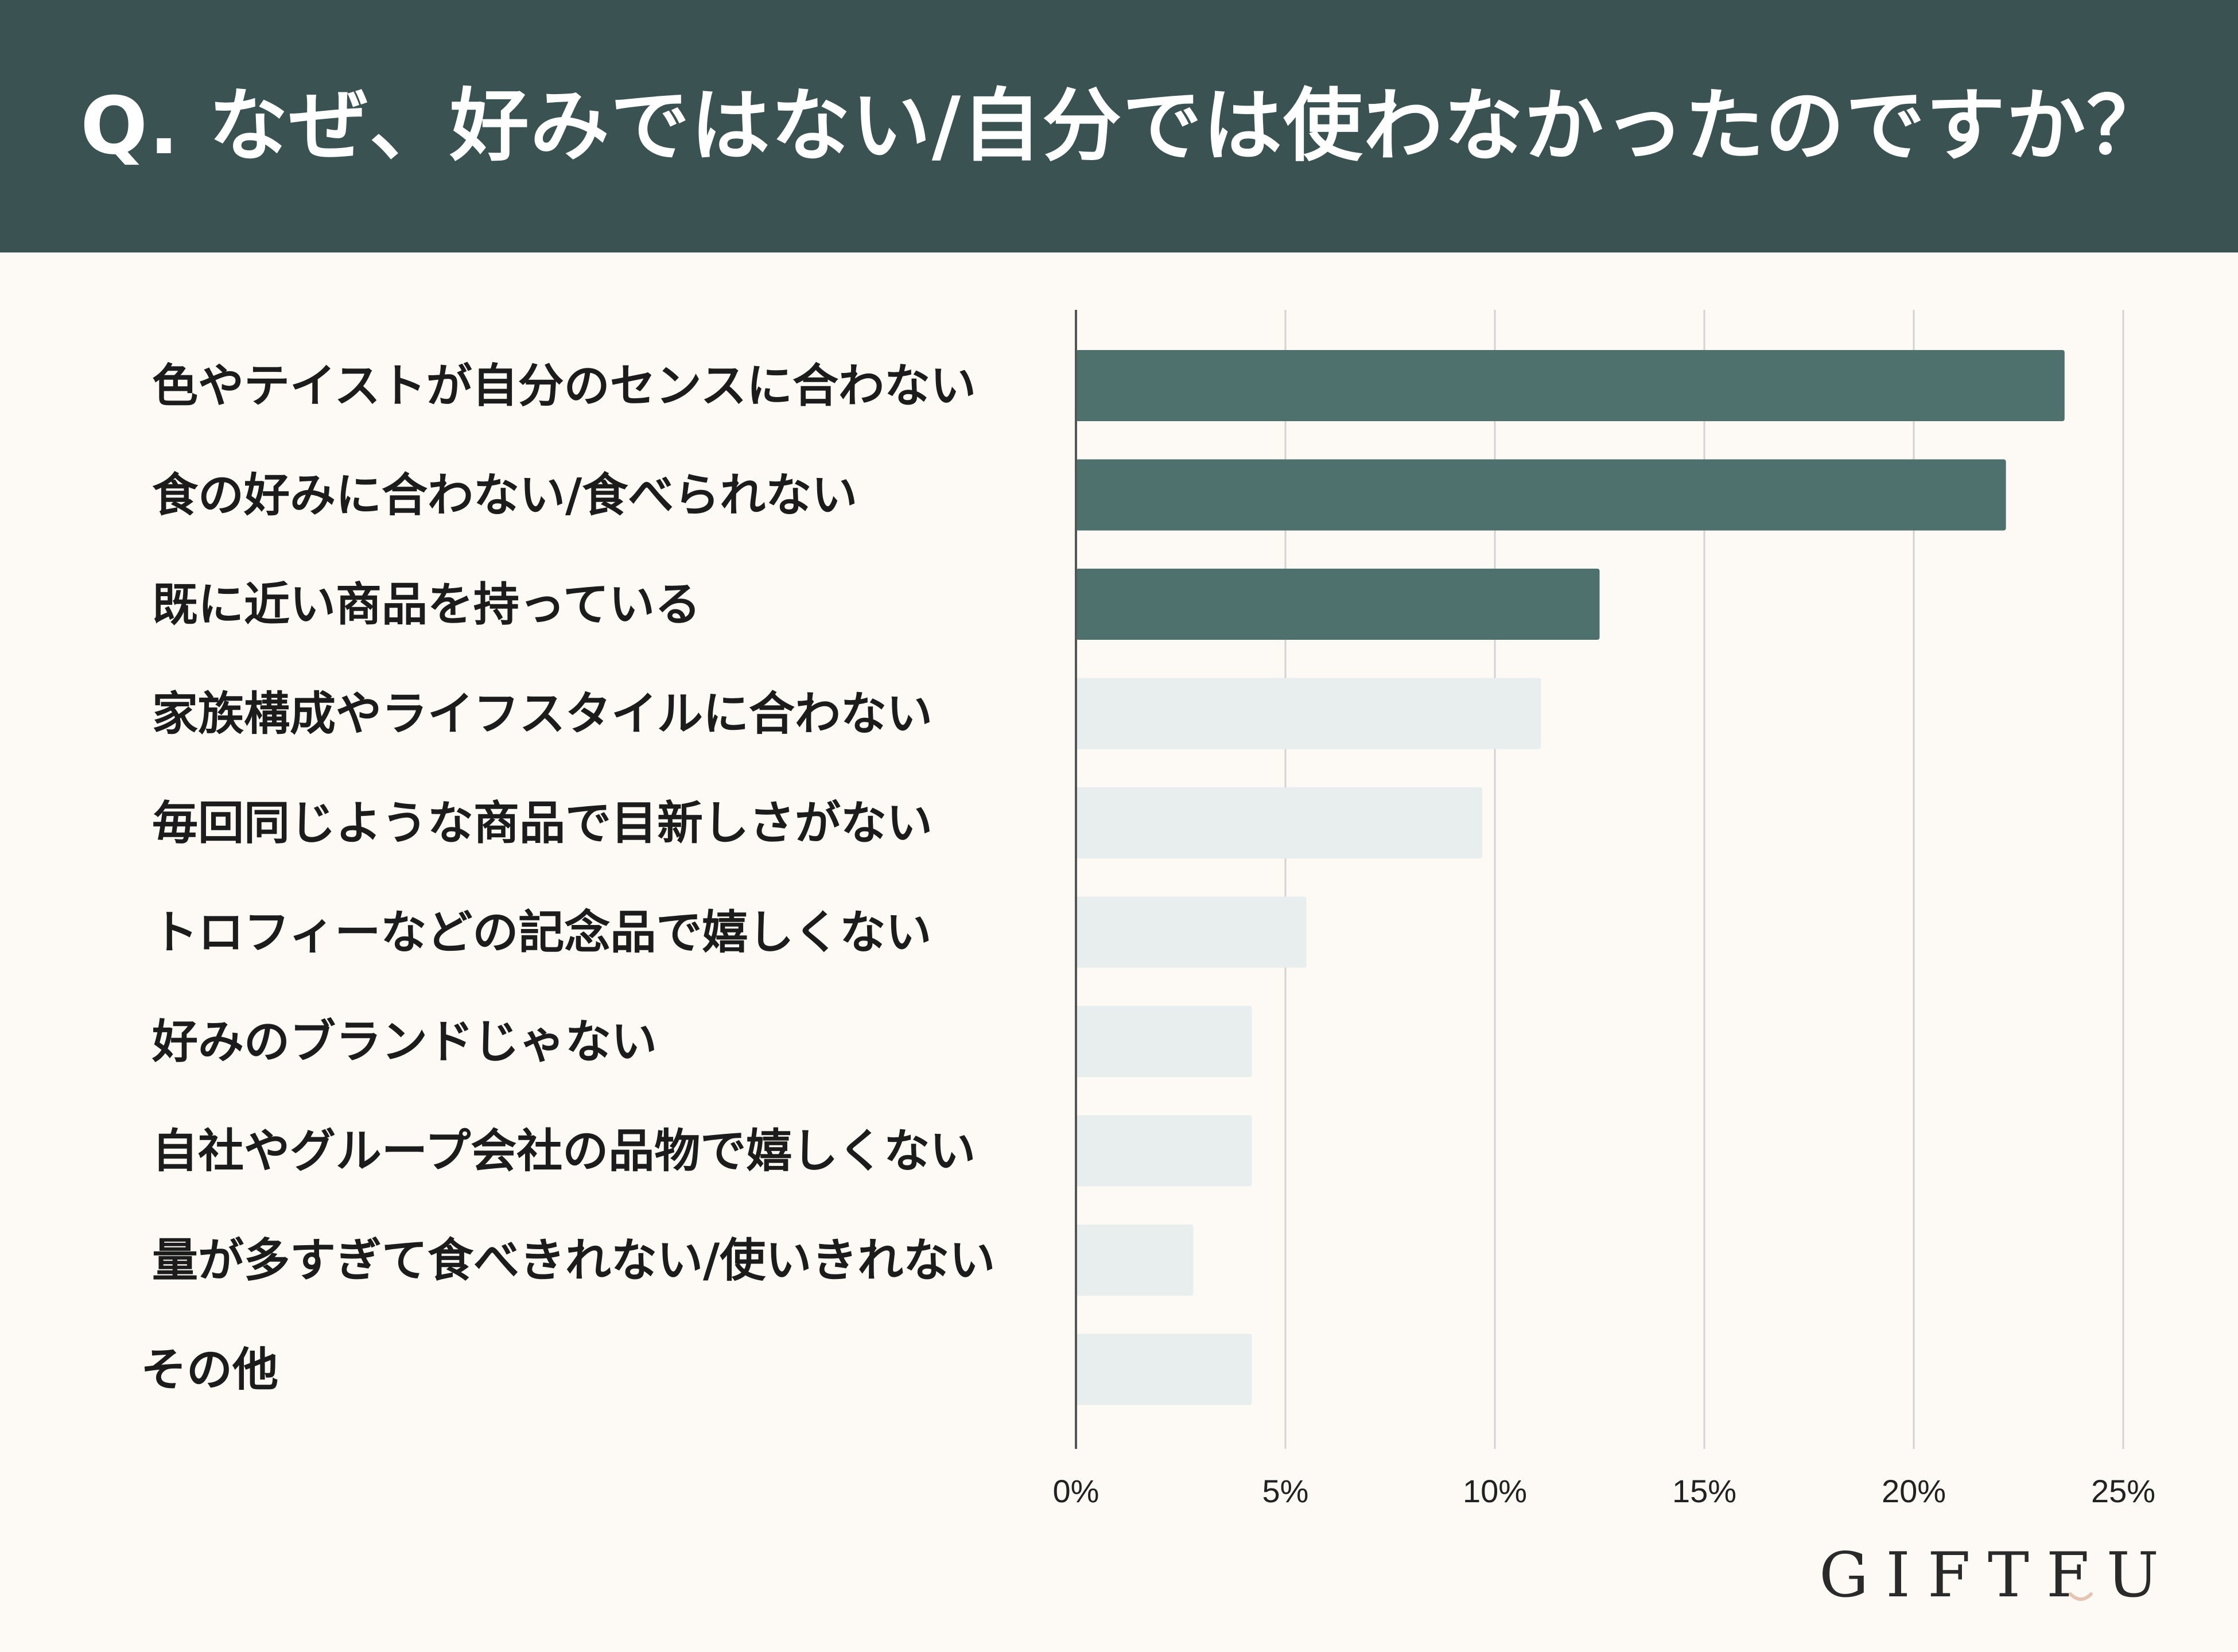  I want to click on logo-text: GIFTFUL, so click(1991, 1575).